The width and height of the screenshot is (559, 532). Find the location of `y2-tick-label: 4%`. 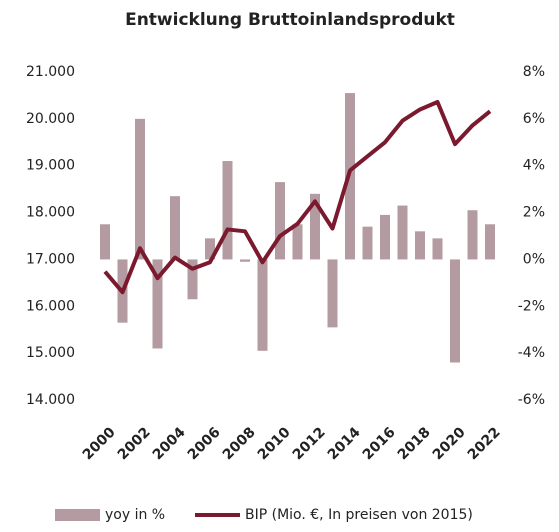

y2-tick-label: 4% is located at coordinates (534, 166).